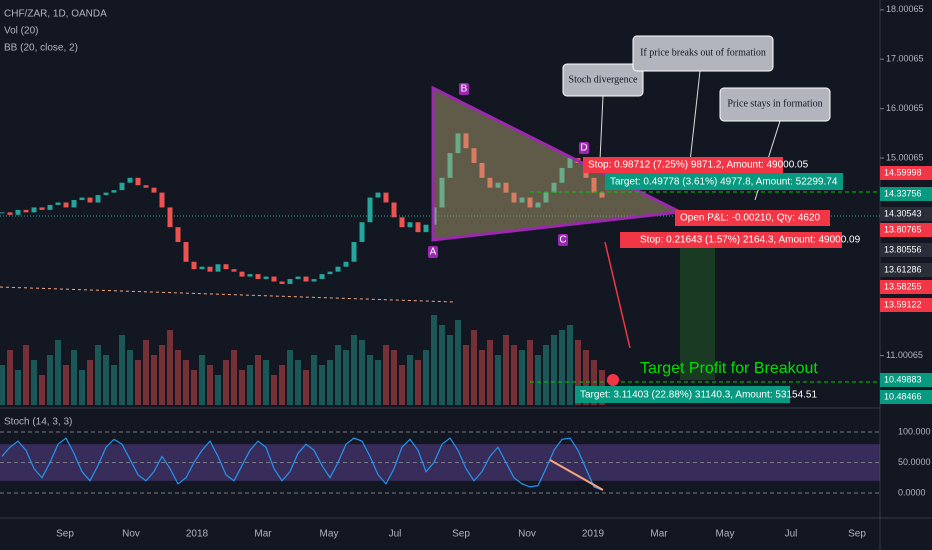  Describe the element at coordinates (906, 214) in the screenshot. I see `price-tag` at that location.